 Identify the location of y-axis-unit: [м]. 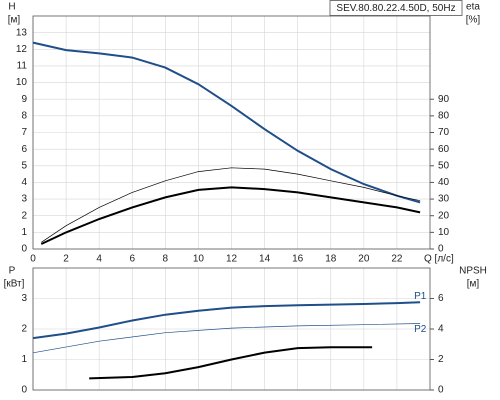
(14, 20).